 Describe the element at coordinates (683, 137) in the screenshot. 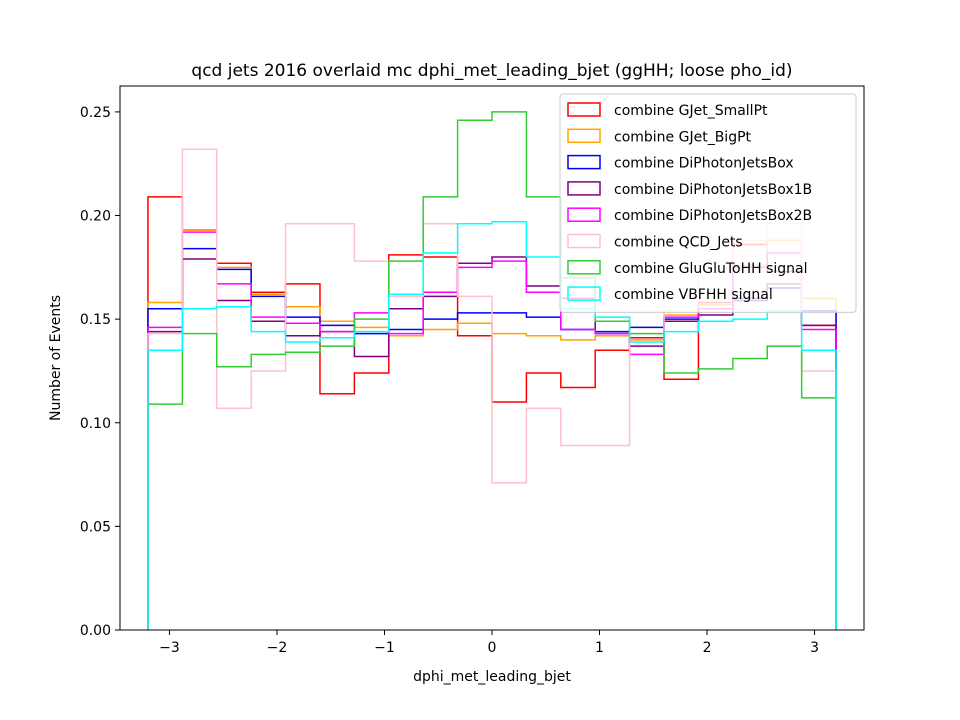

I see `legend-label: combine GJet_BigPt` at that location.